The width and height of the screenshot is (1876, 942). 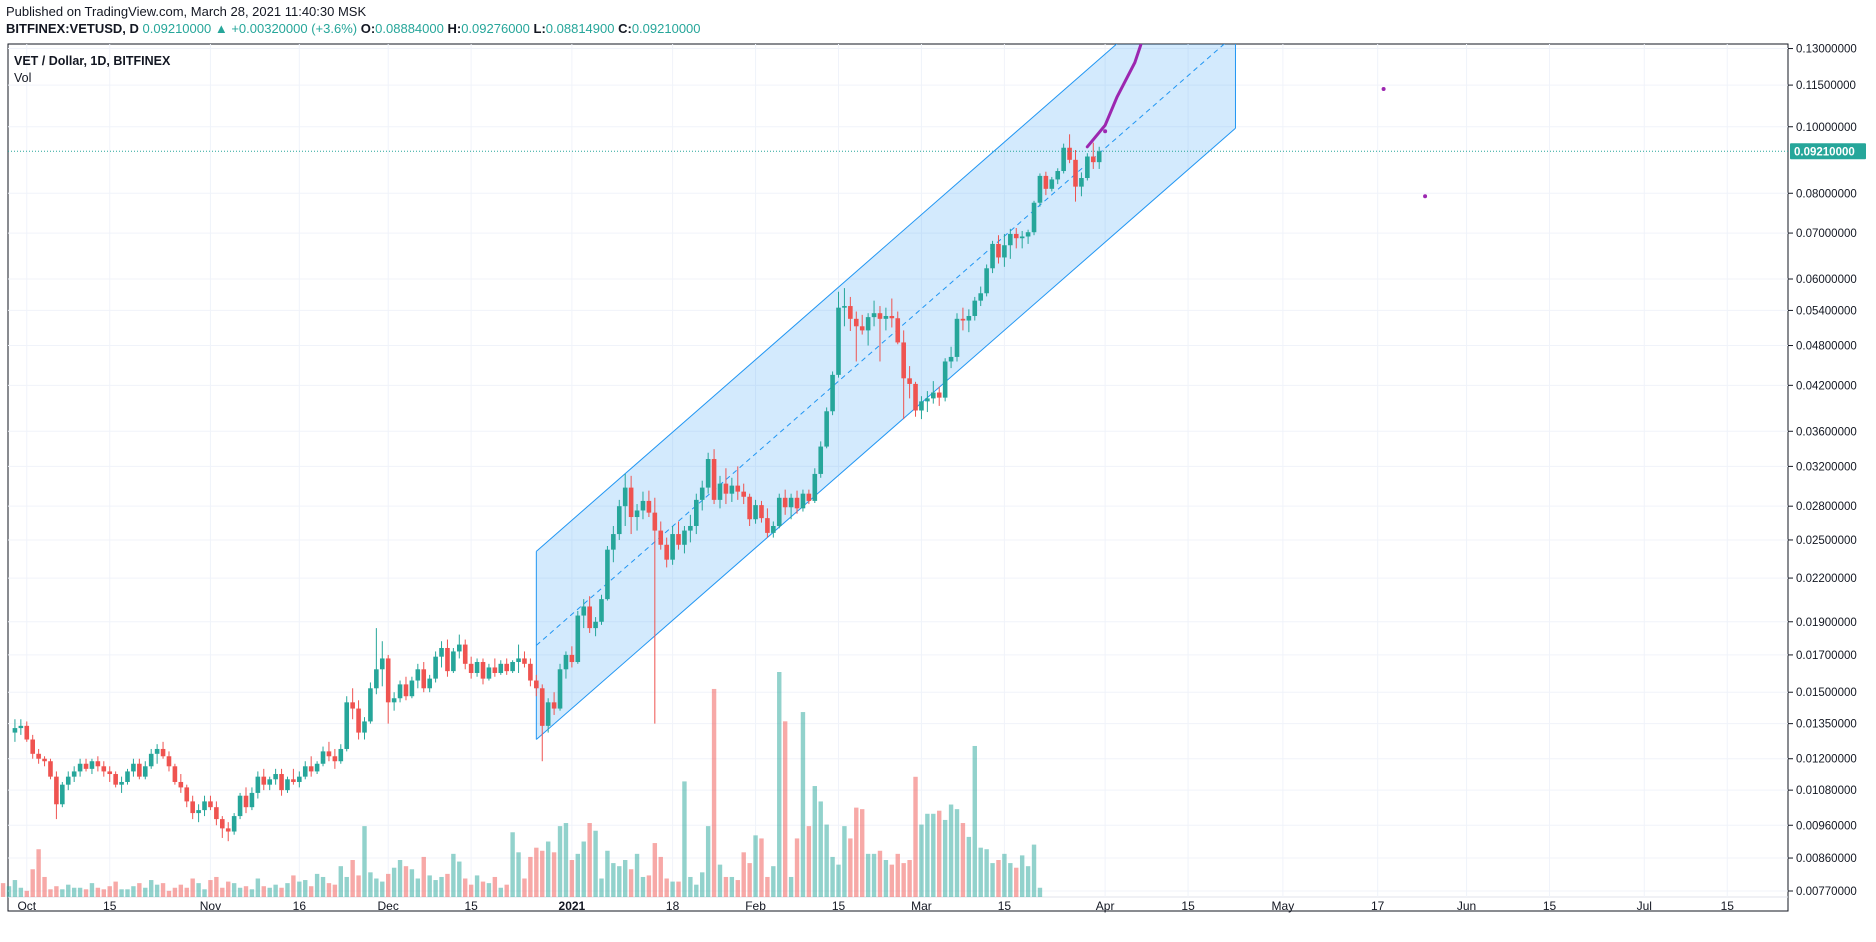 I want to click on close-label: C:, so click(x=625, y=28).